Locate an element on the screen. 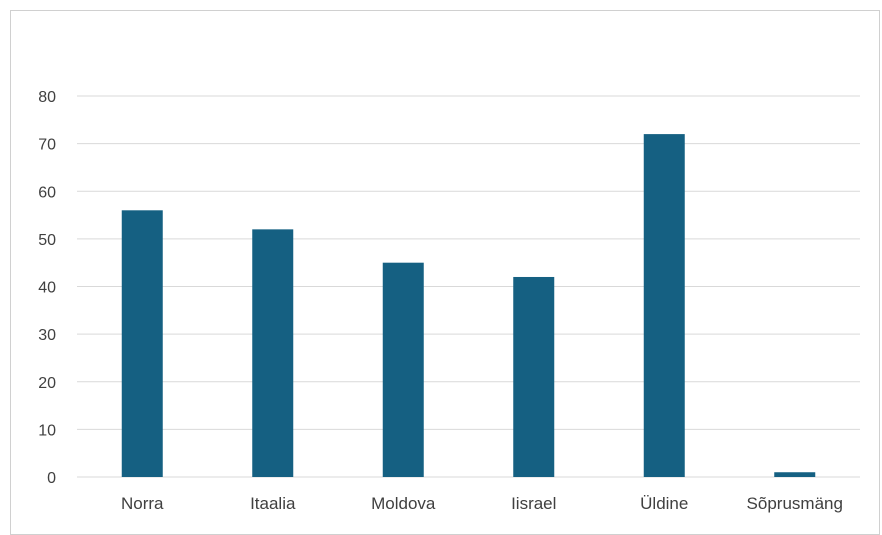 The width and height of the screenshot is (882, 535). y-tick-label: 60 is located at coordinates (47, 192).